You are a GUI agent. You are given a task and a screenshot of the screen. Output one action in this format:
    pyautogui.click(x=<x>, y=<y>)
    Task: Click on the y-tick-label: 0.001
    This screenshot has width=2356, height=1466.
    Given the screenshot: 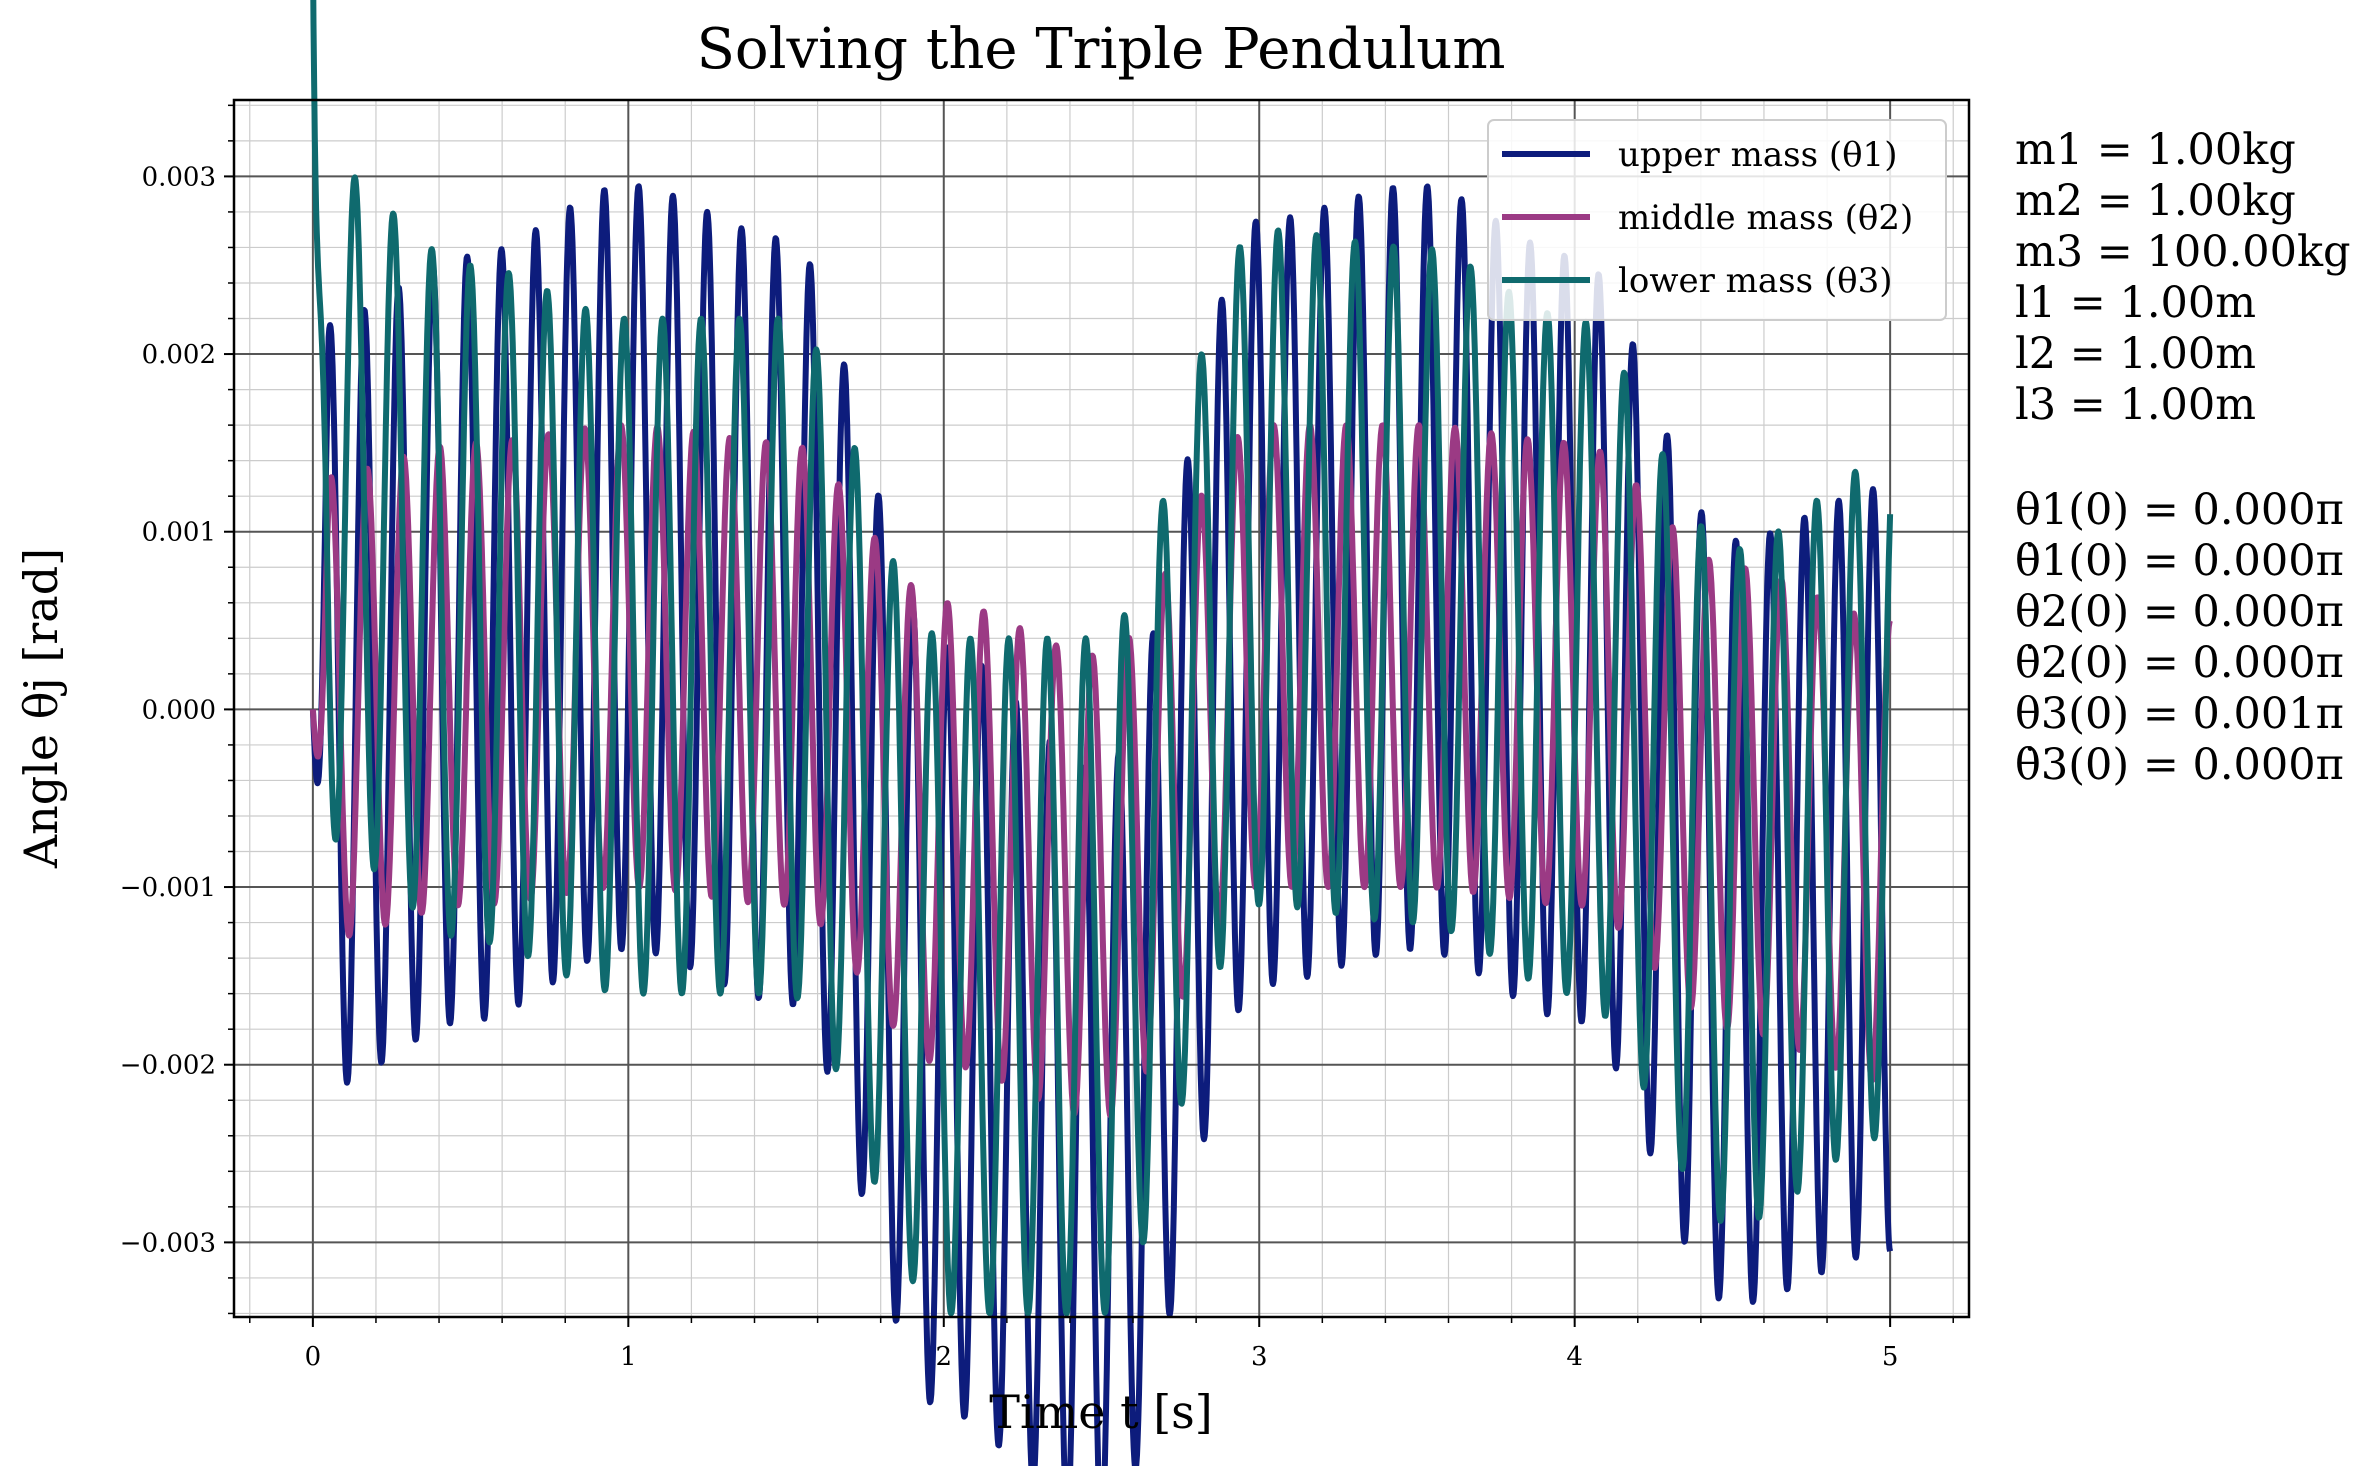 What is the action you would take?
    pyautogui.click(x=179, y=533)
    